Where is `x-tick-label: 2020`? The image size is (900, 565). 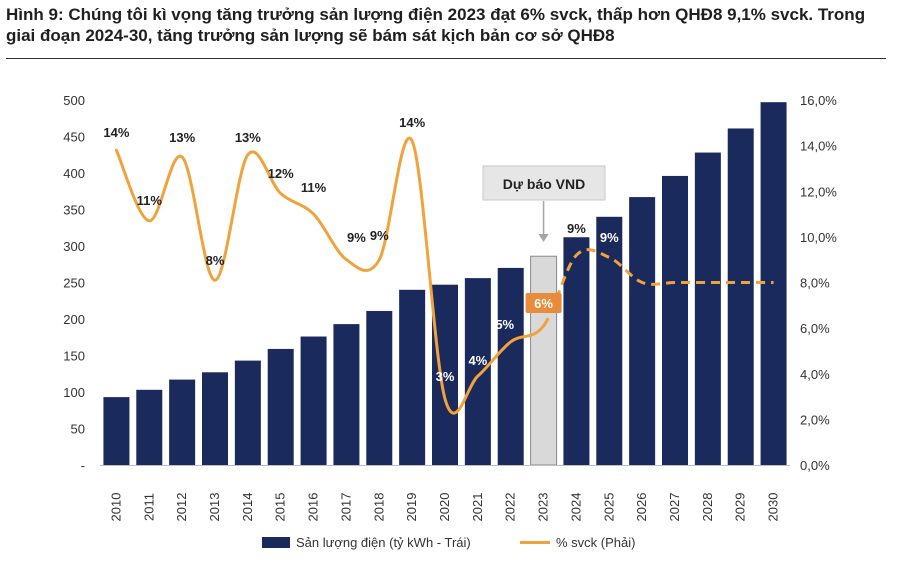
x-tick-label: 2020 is located at coordinates (444, 507).